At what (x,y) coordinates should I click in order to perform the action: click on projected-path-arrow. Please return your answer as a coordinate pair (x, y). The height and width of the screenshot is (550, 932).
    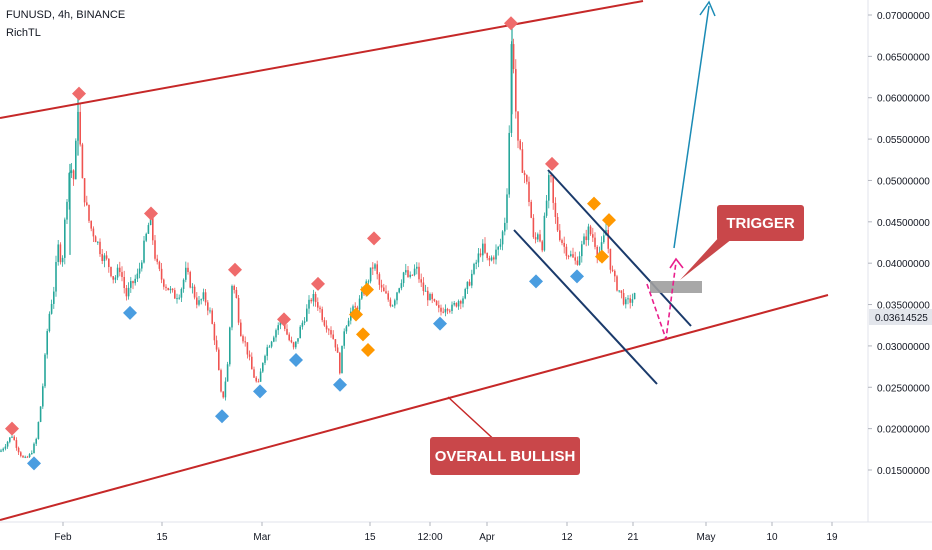
    Looking at the image, I should click on (661, 300).